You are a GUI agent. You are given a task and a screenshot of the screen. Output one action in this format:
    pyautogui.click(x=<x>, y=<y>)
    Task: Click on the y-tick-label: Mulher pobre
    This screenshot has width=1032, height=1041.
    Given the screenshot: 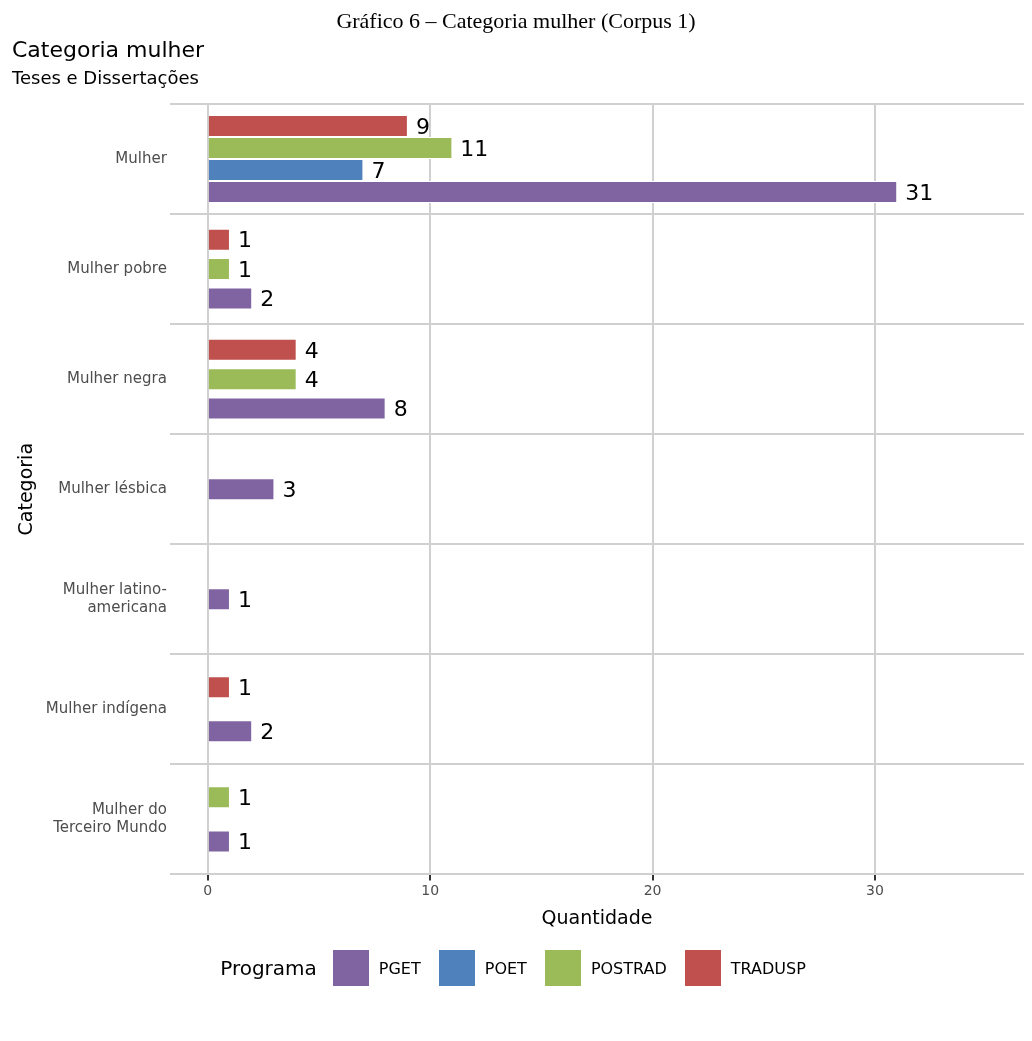 What is the action you would take?
    pyautogui.click(x=117, y=267)
    